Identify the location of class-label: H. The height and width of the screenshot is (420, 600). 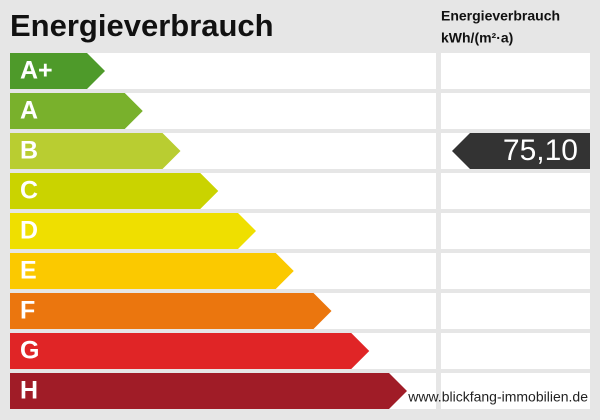
(29, 391).